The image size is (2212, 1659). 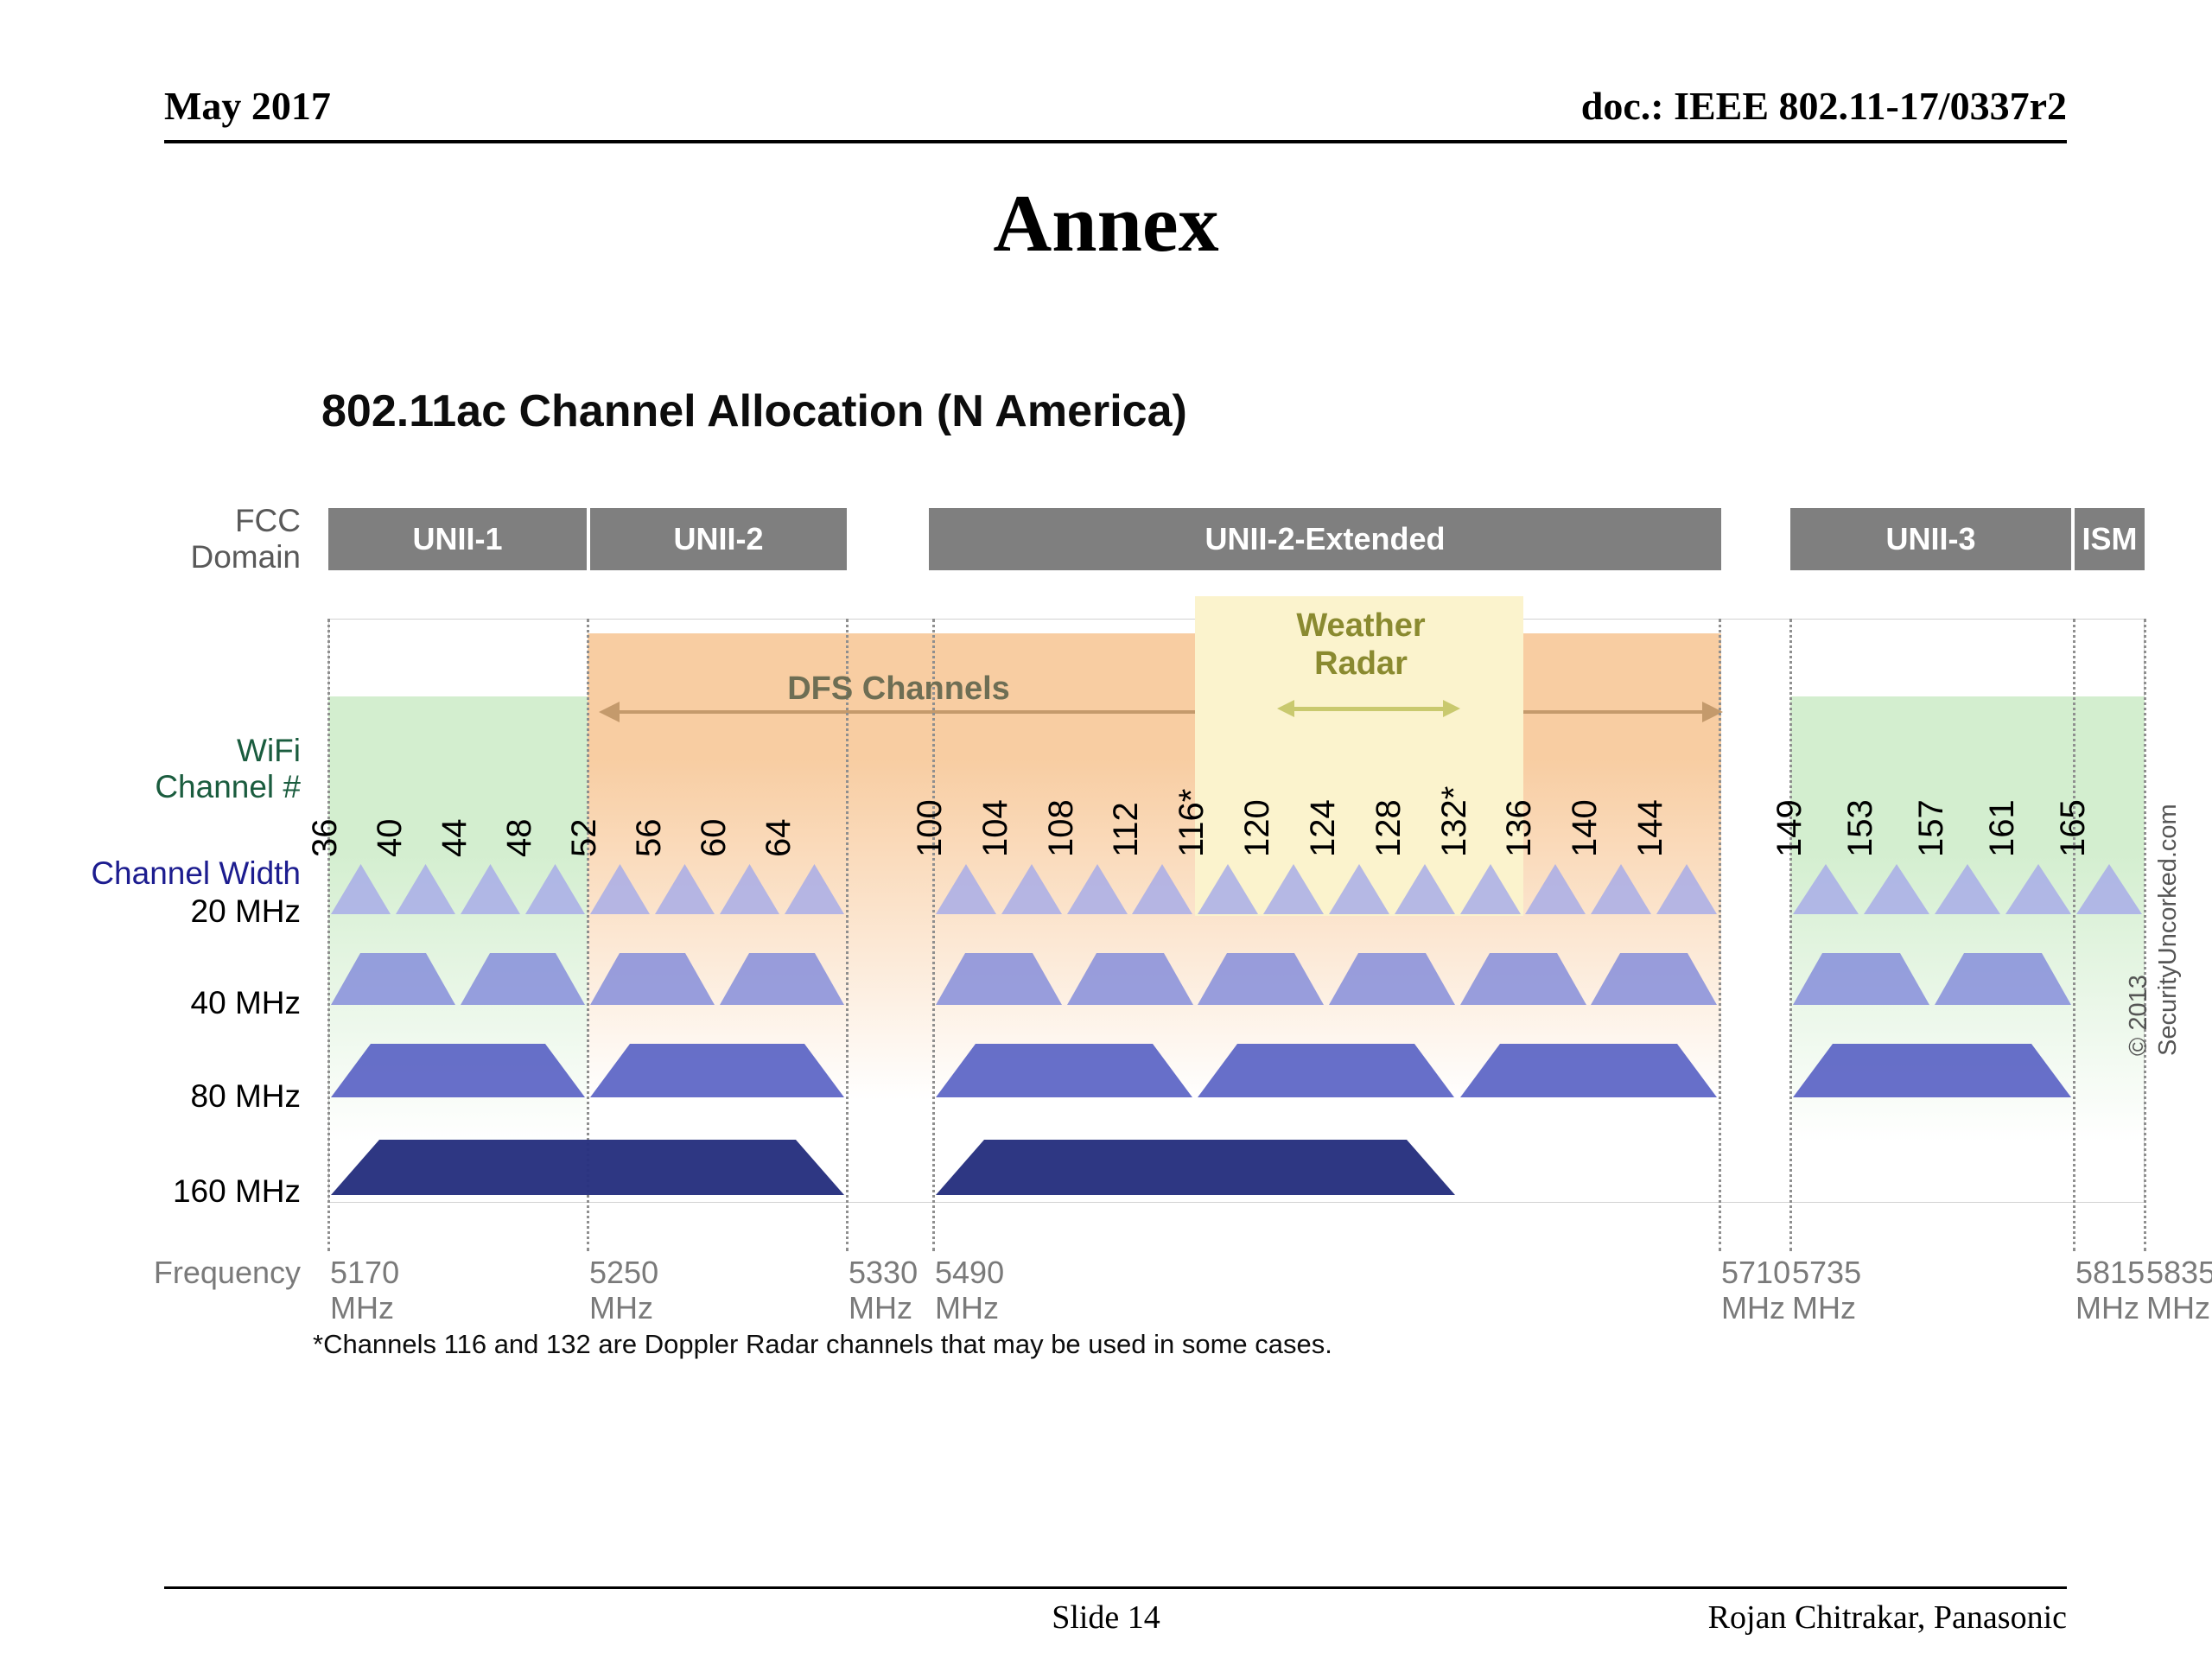 What do you see at coordinates (779, 838) in the screenshot?
I see `wifi-channel-label-64: 64` at bounding box center [779, 838].